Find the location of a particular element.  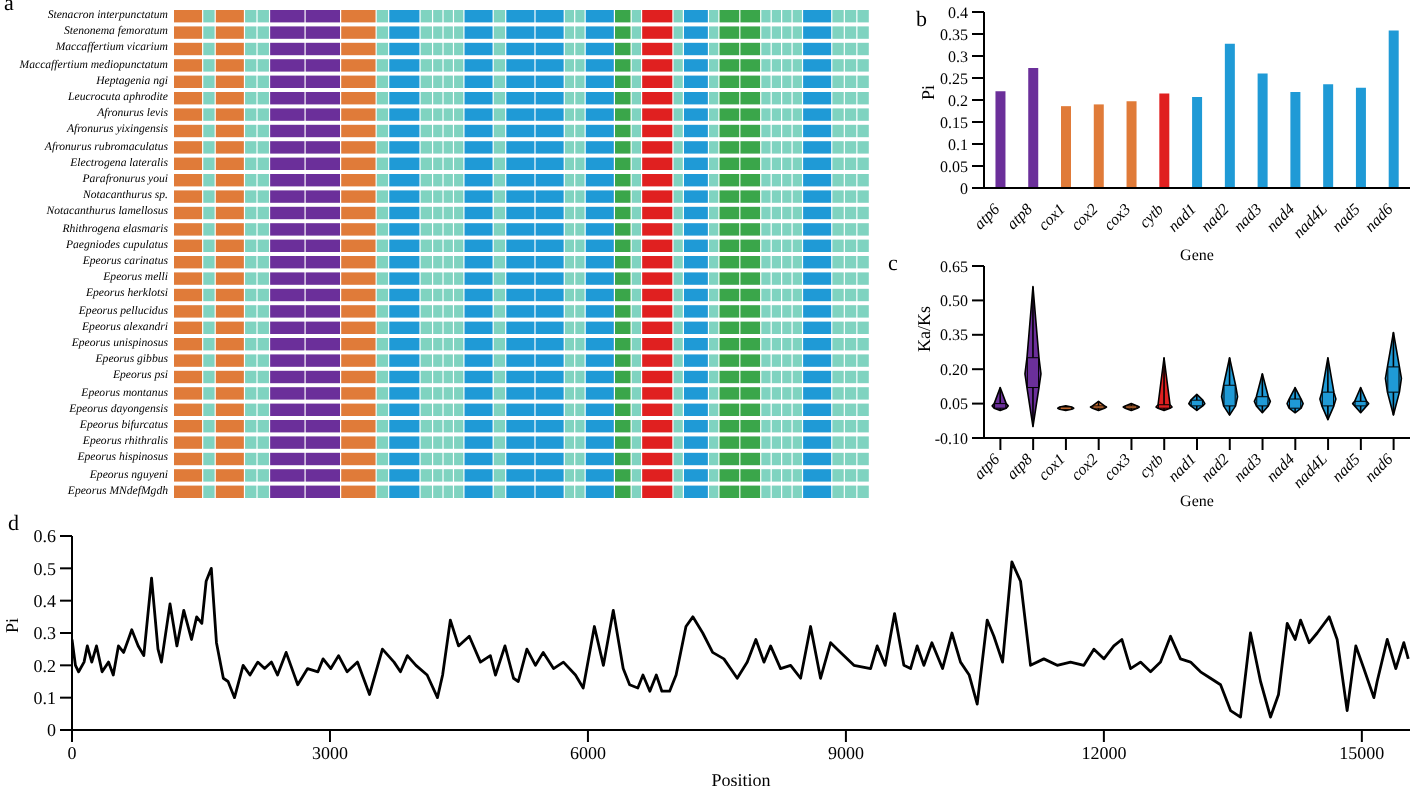

x-tick-label: 9000 is located at coordinates (846, 752).